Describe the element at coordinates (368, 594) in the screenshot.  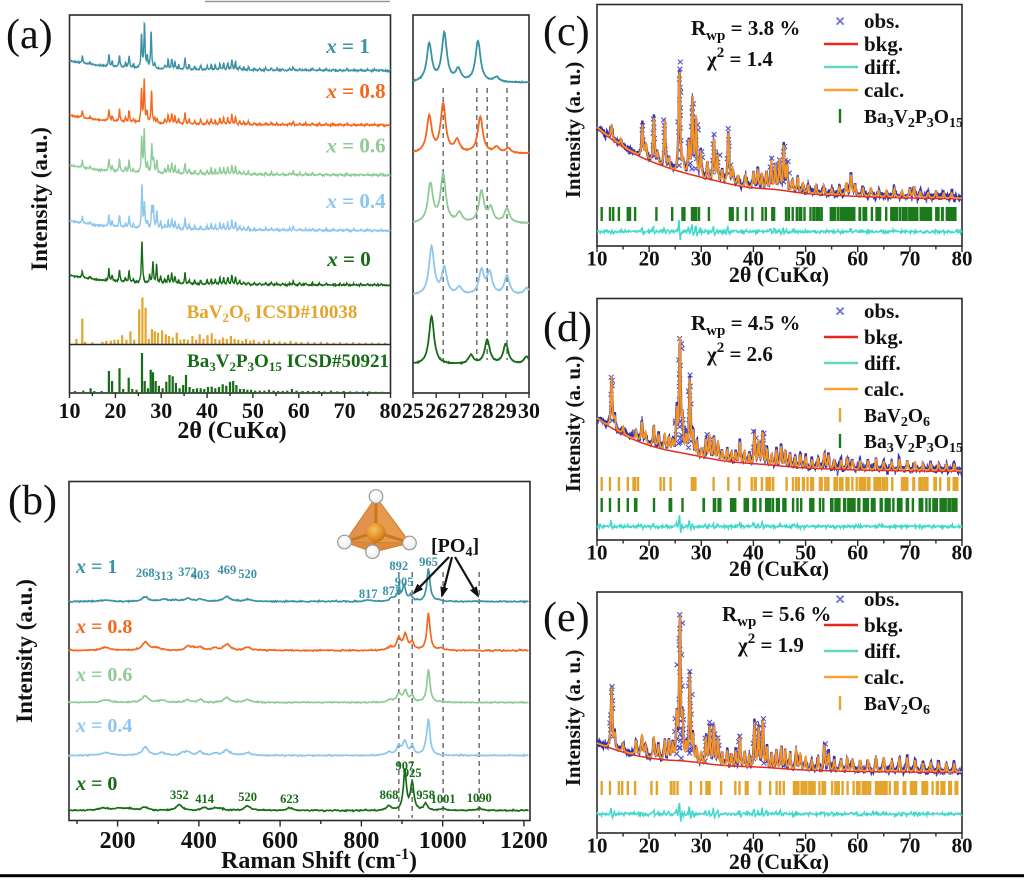
I see `svg-text: 817` at that location.